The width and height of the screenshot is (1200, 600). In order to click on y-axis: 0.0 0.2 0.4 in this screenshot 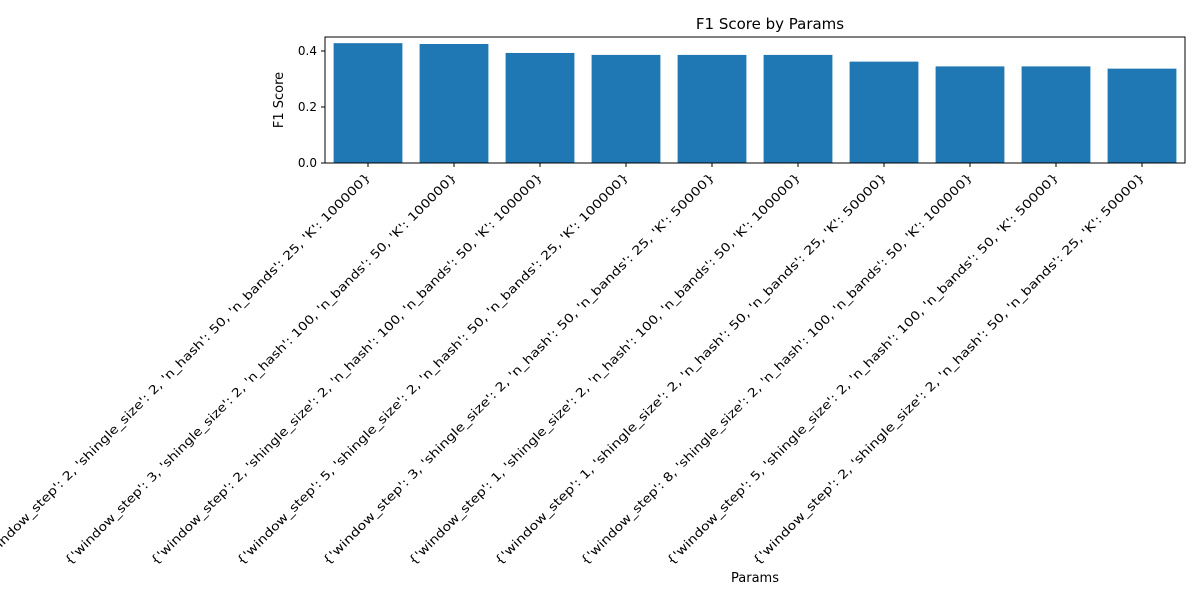, I will do `click(311, 107)`.